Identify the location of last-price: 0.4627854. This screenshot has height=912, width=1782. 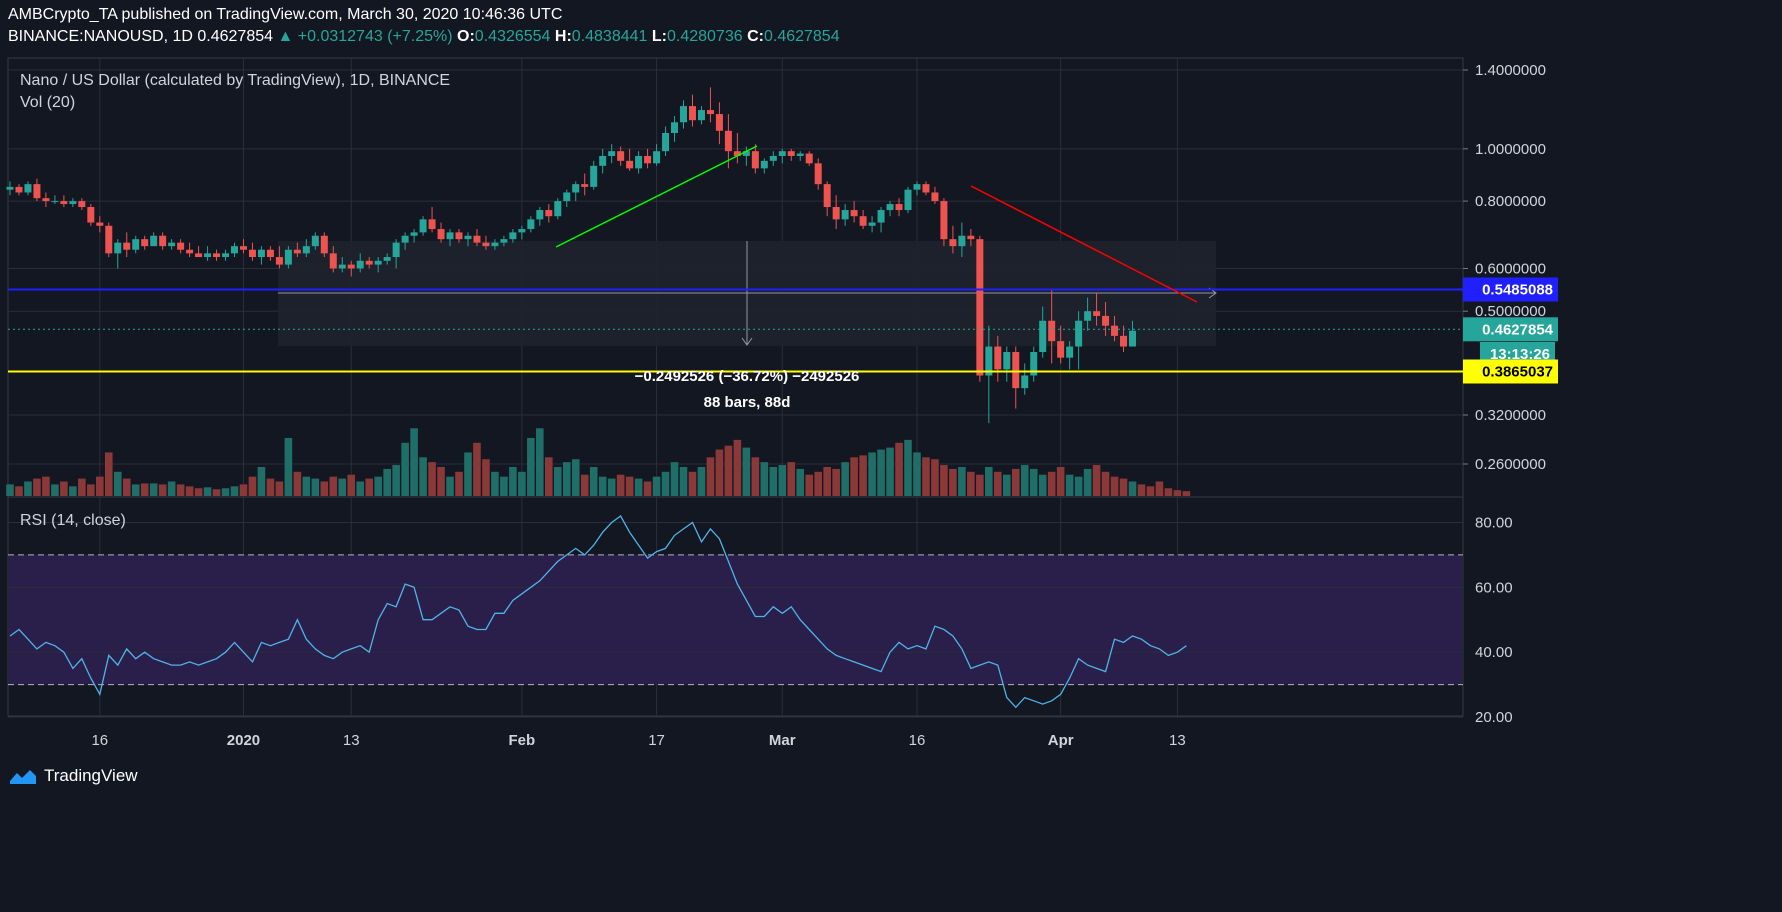
(235, 36).